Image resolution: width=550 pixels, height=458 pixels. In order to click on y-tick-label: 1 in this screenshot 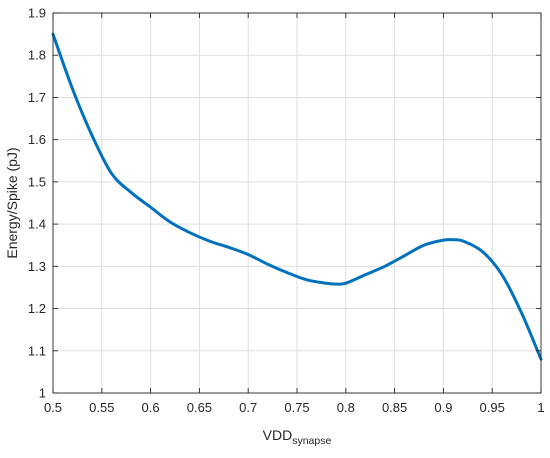, I will do `click(42, 393)`.